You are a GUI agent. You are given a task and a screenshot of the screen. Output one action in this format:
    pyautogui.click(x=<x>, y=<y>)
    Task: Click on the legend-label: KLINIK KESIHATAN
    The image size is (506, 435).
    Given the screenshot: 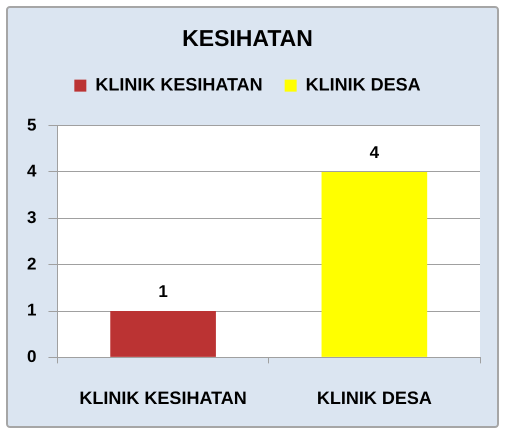 What is the action you would take?
    pyautogui.click(x=179, y=84)
    